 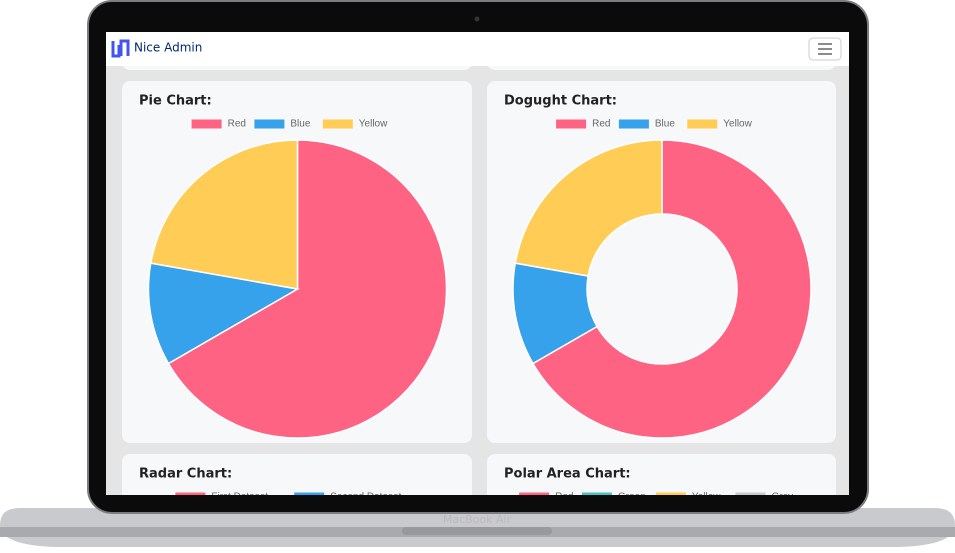 I want to click on logo, so click(x=120, y=48).